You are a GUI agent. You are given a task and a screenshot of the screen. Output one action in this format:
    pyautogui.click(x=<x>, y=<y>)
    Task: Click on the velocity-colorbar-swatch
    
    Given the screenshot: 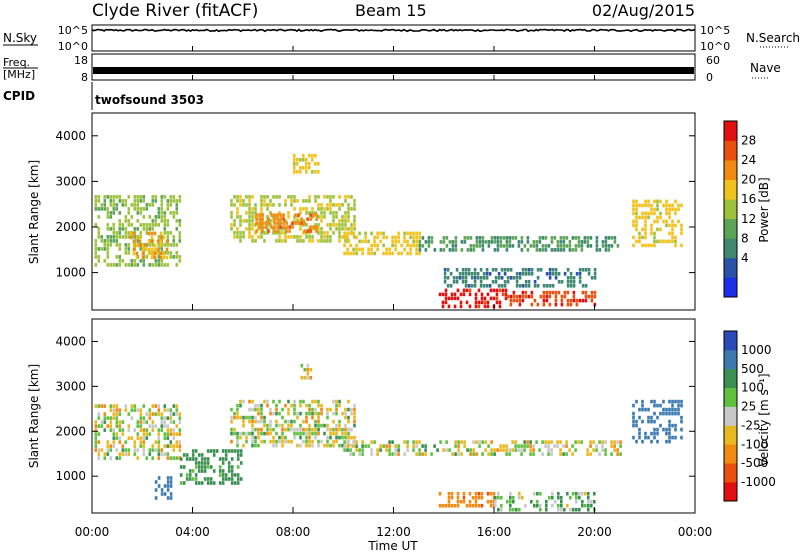 What is the action you would take?
    pyautogui.click(x=730, y=492)
    